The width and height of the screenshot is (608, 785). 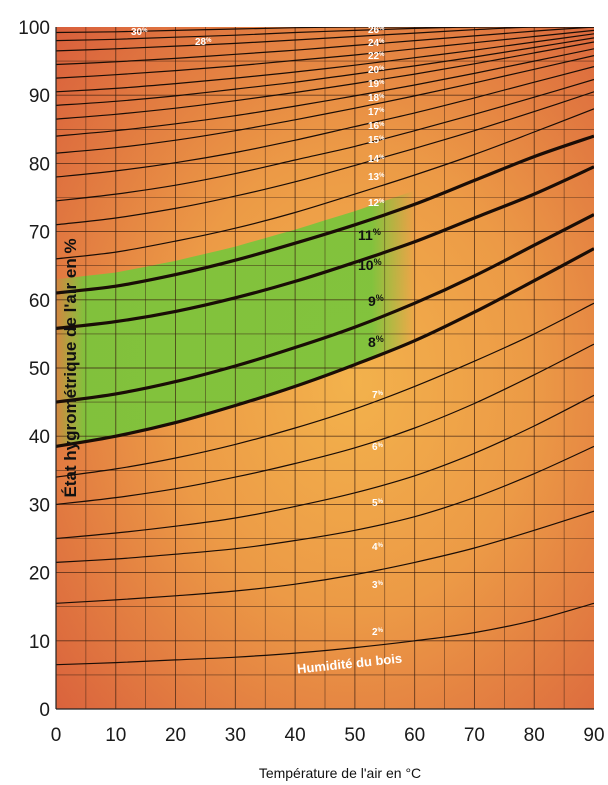 I want to click on y-axis-label: État hygrométrique de l'air en %, so click(x=70, y=367).